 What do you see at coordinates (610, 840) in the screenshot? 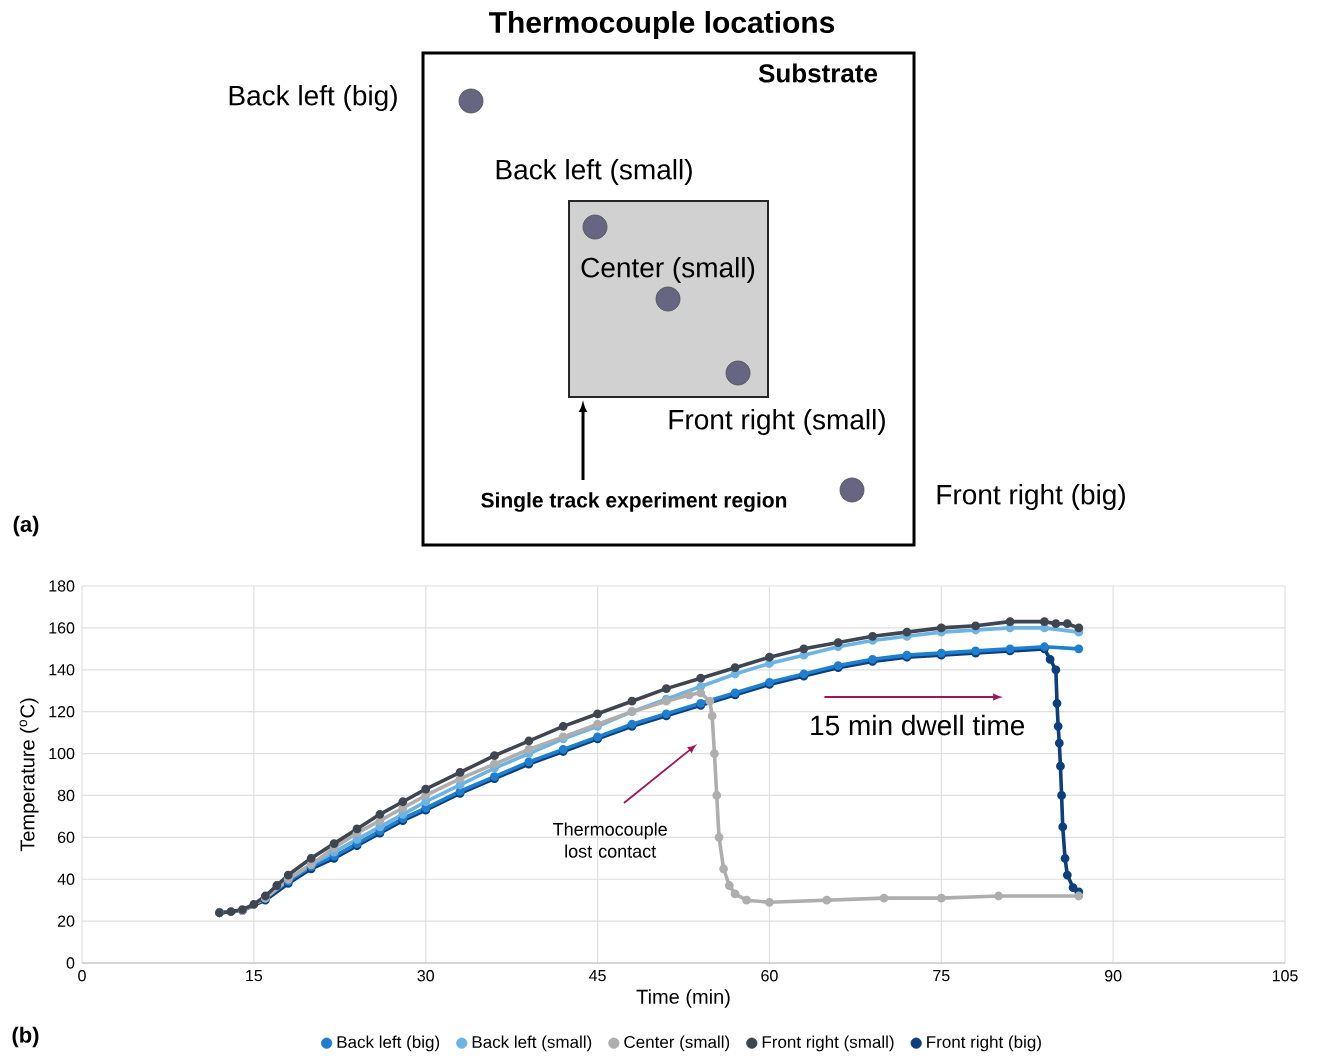
I see `annotation: Thermocouple lost contact` at bounding box center [610, 840].